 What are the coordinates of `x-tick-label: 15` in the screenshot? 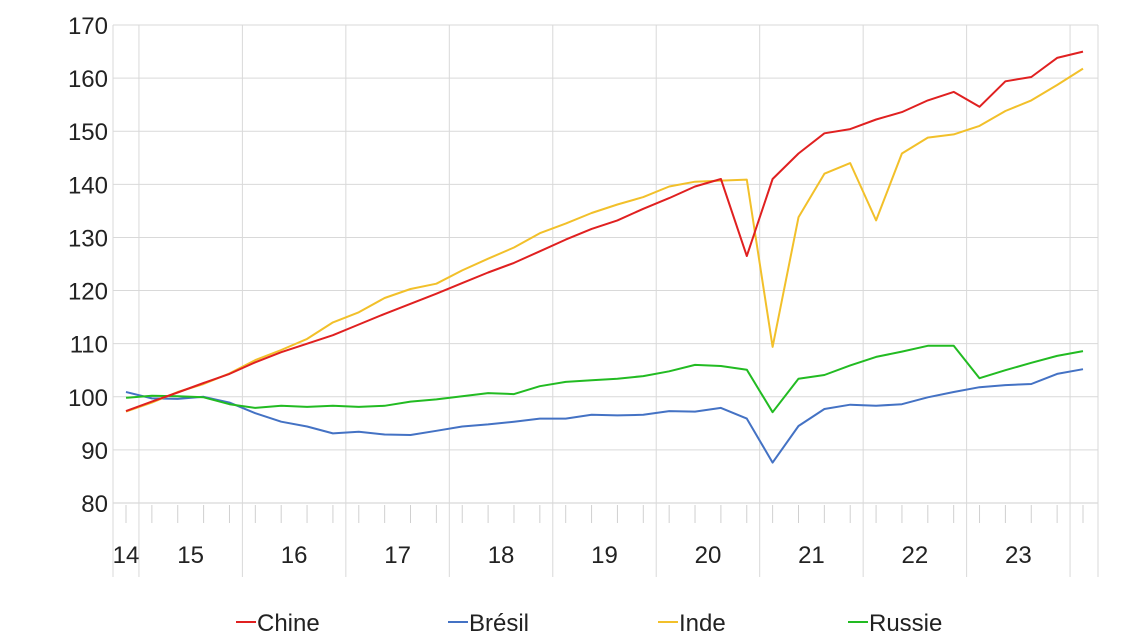 It's located at (190, 555).